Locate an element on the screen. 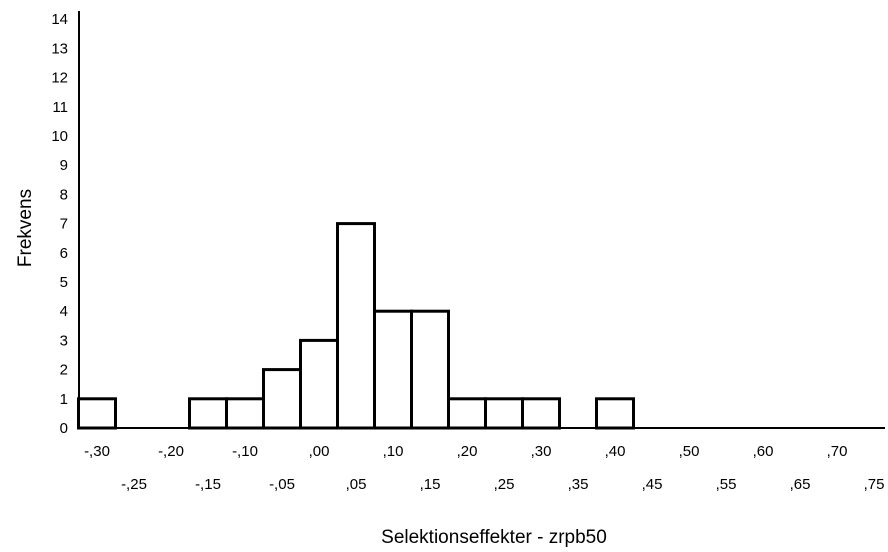 The height and width of the screenshot is (552, 888). x-tick-label: ,10 is located at coordinates (393, 451).